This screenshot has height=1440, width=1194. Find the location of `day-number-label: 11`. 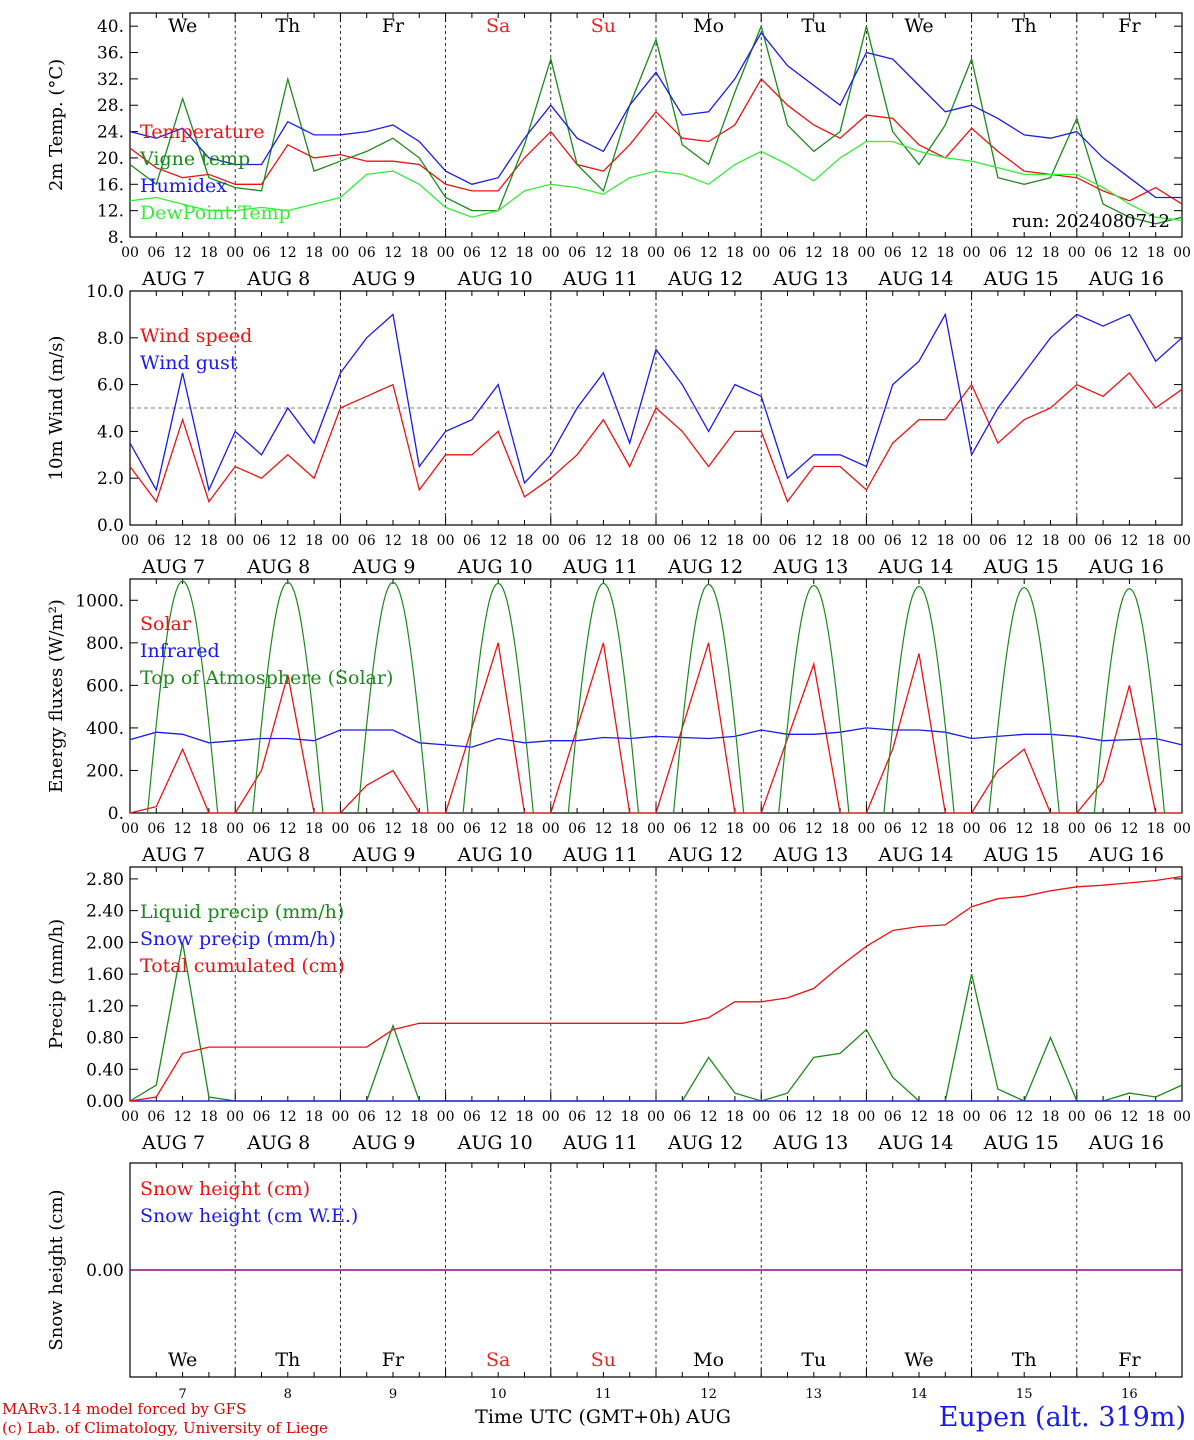

day-number-label: 11 is located at coordinates (603, 1394).